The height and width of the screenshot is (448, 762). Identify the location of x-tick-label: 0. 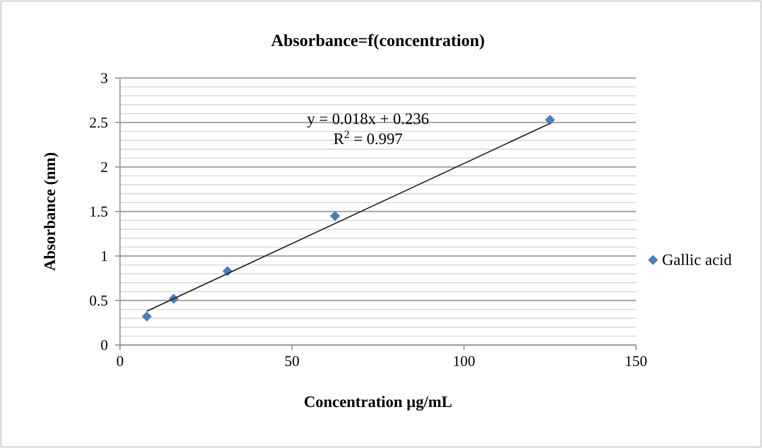
(120, 362).